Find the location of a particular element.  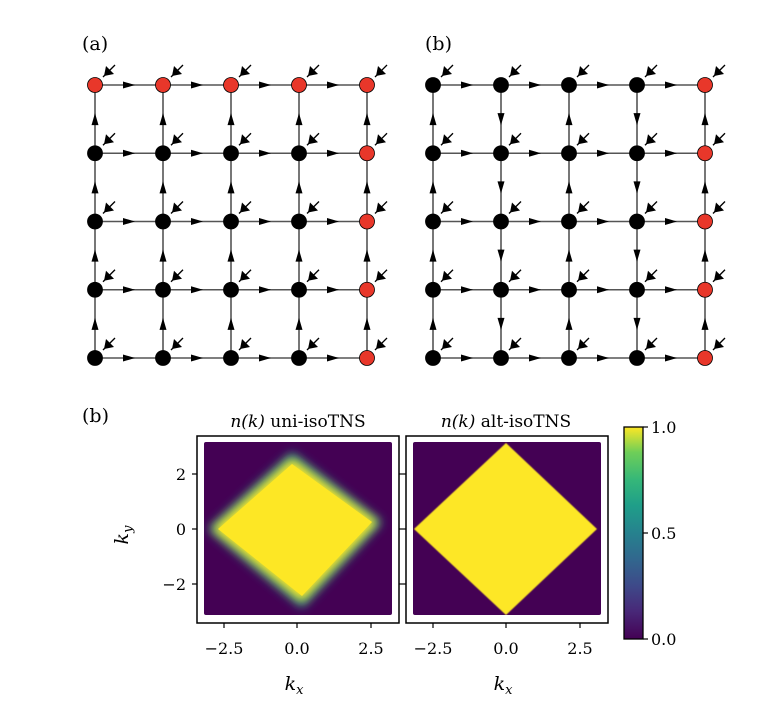

xtick-label-left: −2.5 is located at coordinates (224, 648).